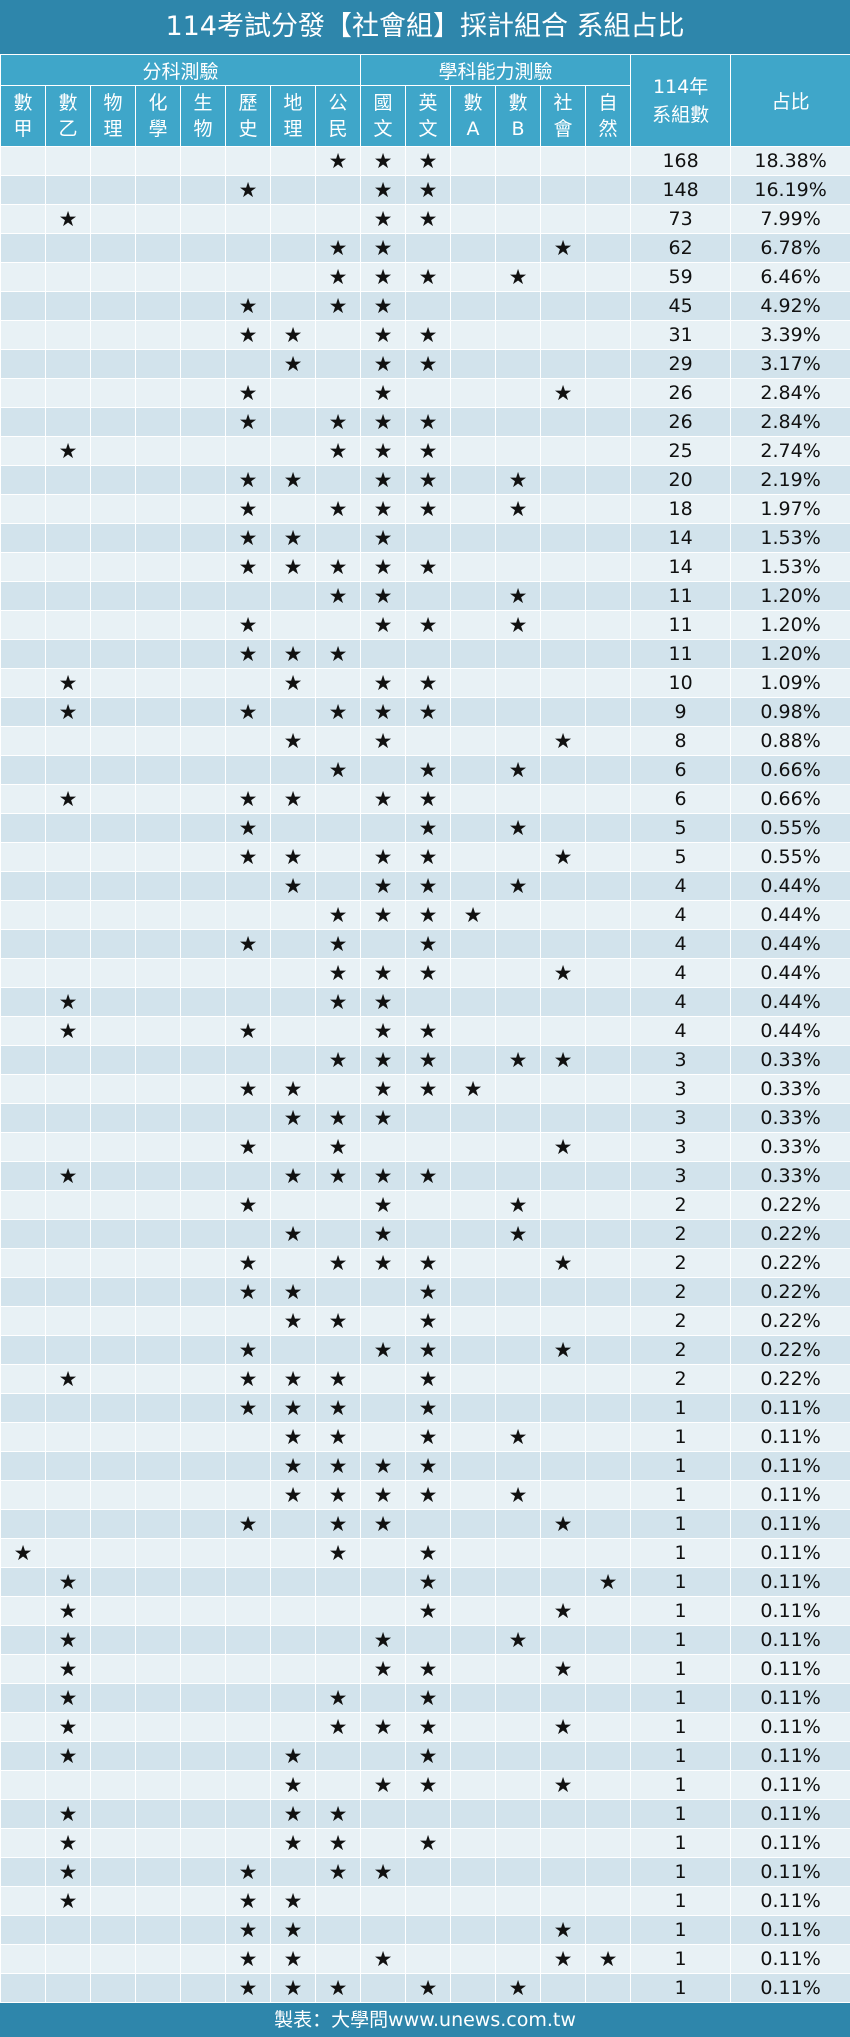 This screenshot has width=850, height=2037. What do you see at coordinates (496, 70) in the screenshot?
I see `group-header: 學科能力測驗` at bounding box center [496, 70].